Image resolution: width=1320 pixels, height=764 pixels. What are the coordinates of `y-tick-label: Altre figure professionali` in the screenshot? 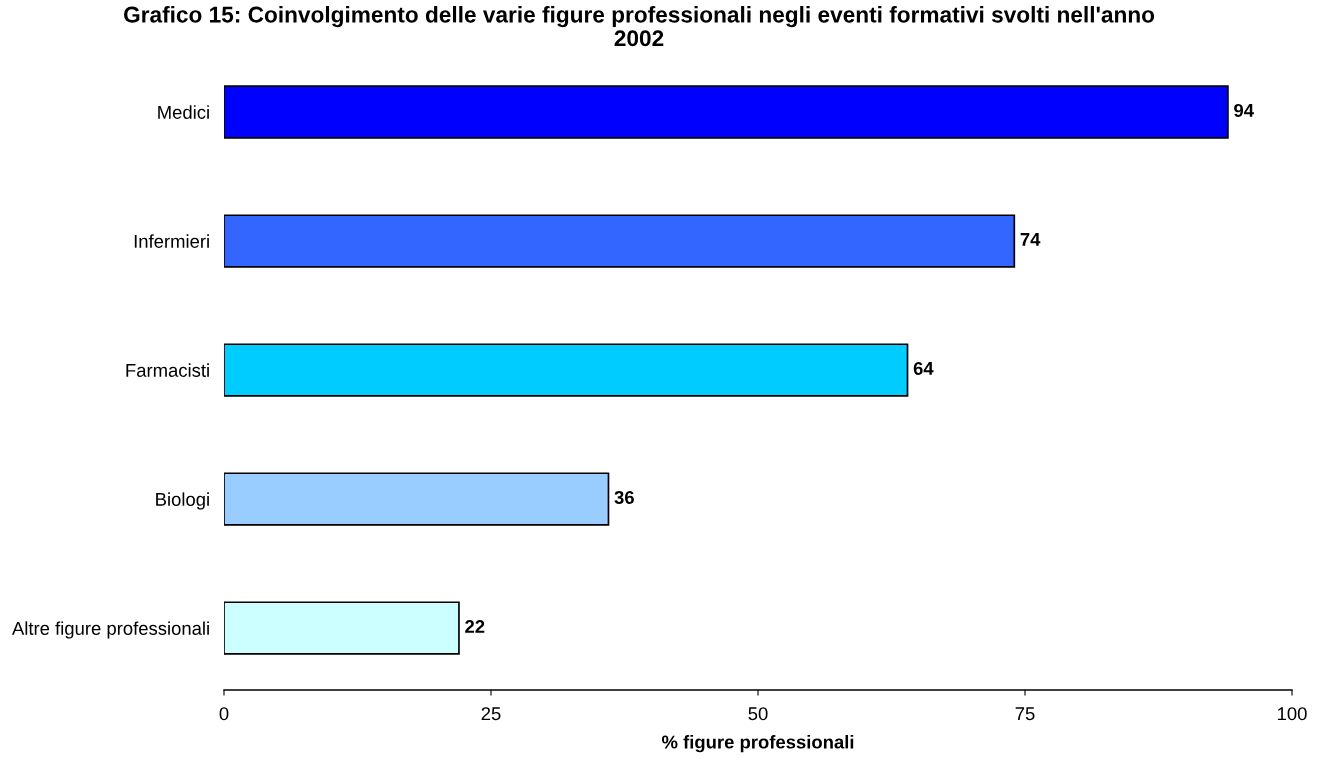 It's located at (110, 630).